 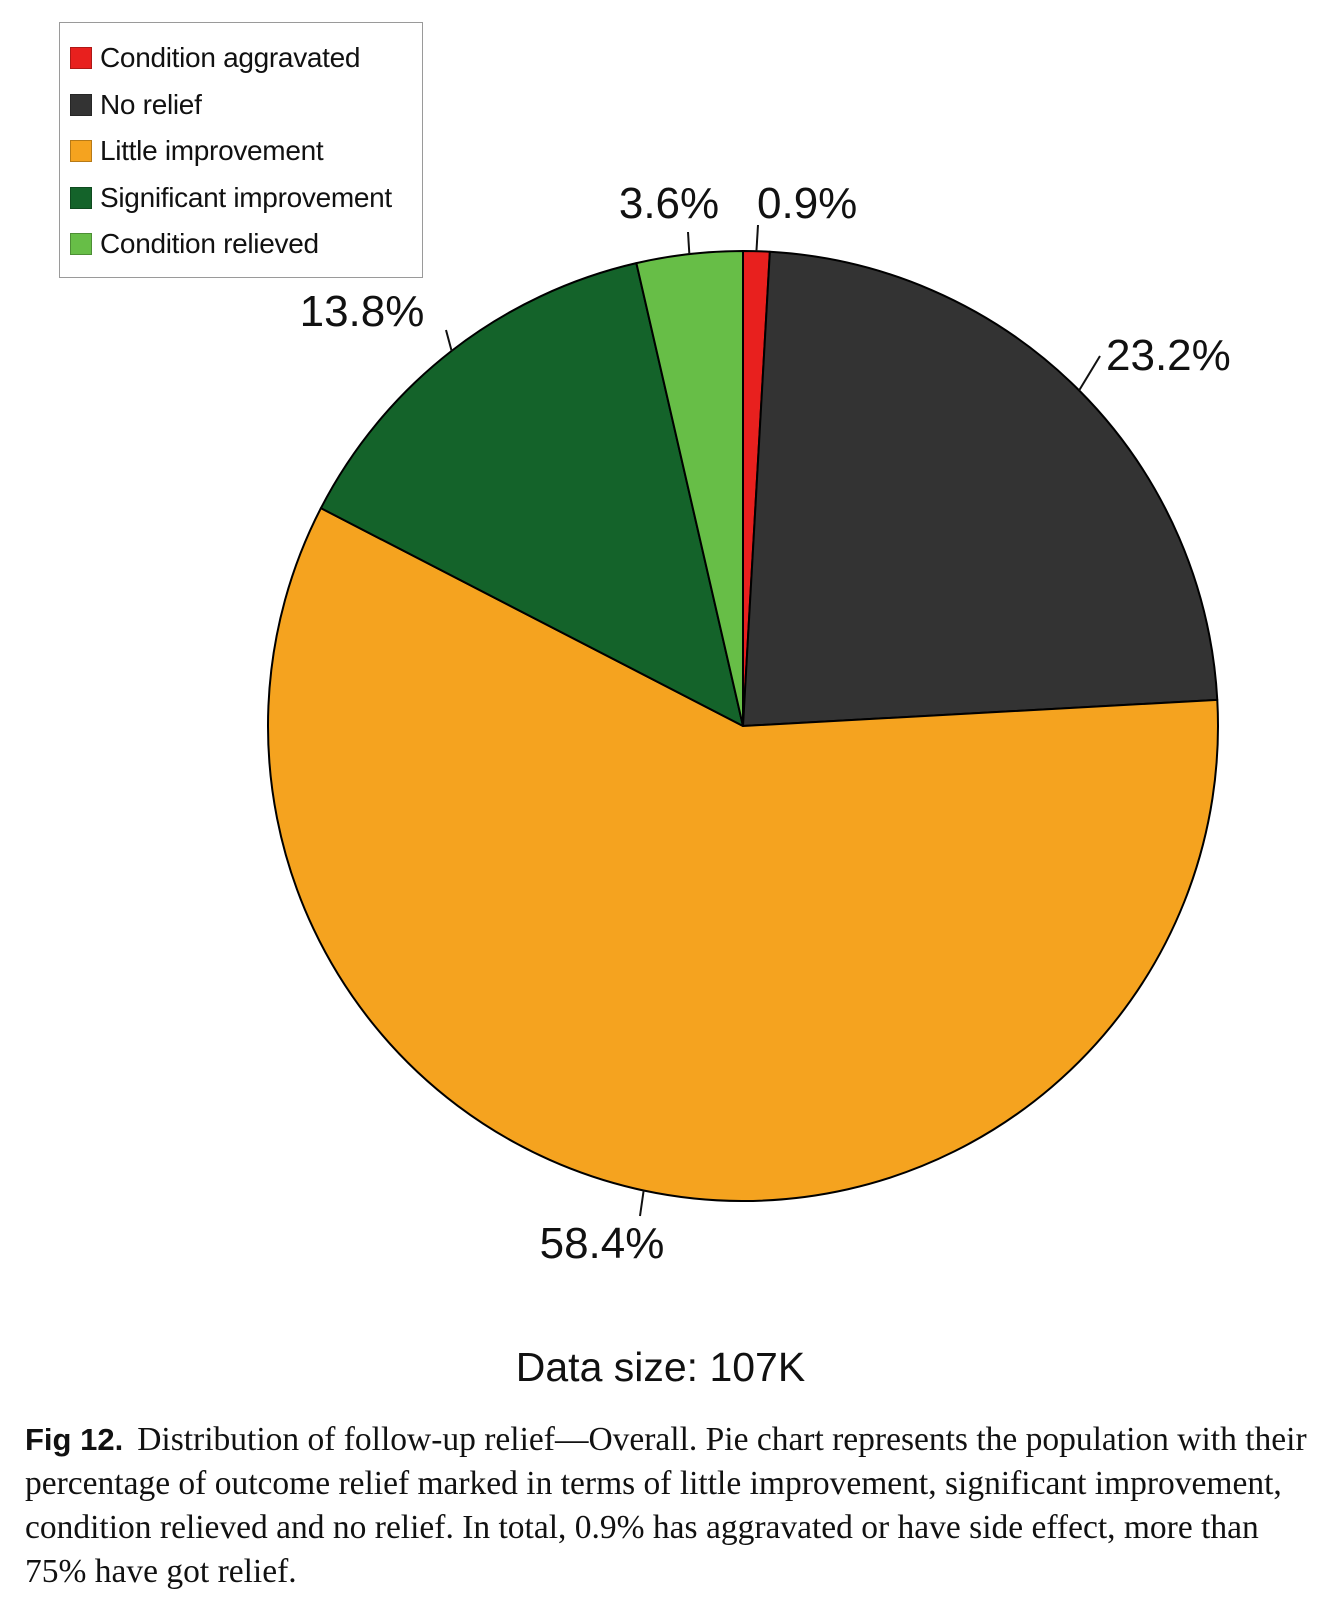 What do you see at coordinates (757, 238) in the screenshot?
I see `leader-line-condition-aggravated` at bounding box center [757, 238].